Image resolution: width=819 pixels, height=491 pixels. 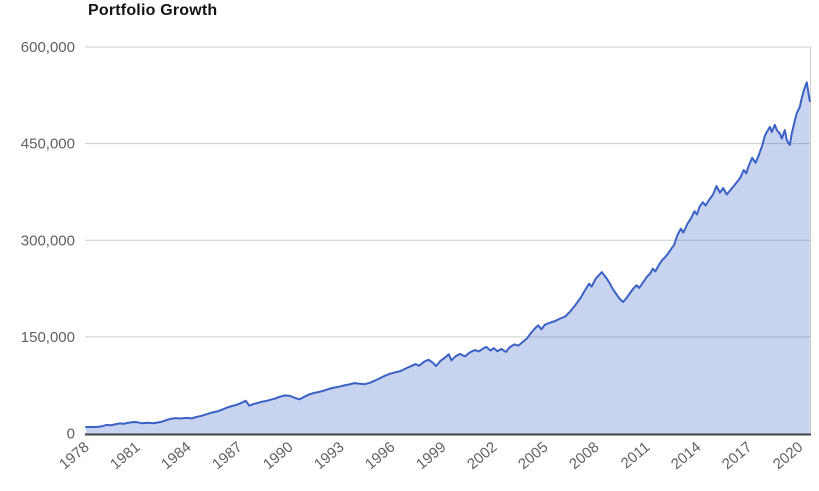 What do you see at coordinates (48, 144) in the screenshot?
I see `y-axis-tick-label: 450,000` at bounding box center [48, 144].